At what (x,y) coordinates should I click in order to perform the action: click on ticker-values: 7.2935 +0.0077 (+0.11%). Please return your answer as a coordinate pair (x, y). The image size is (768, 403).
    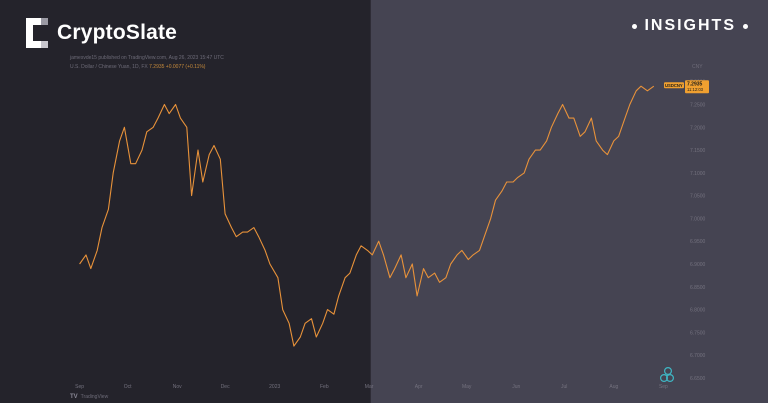
    Looking at the image, I should click on (177, 67).